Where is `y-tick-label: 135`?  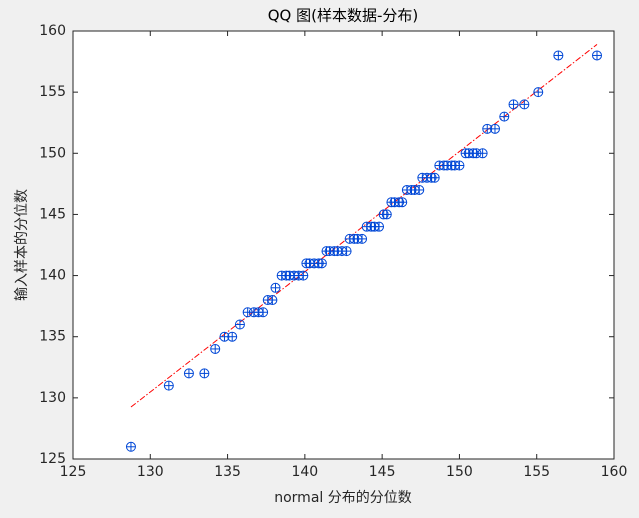
y-tick-label: 135 is located at coordinates (52, 337).